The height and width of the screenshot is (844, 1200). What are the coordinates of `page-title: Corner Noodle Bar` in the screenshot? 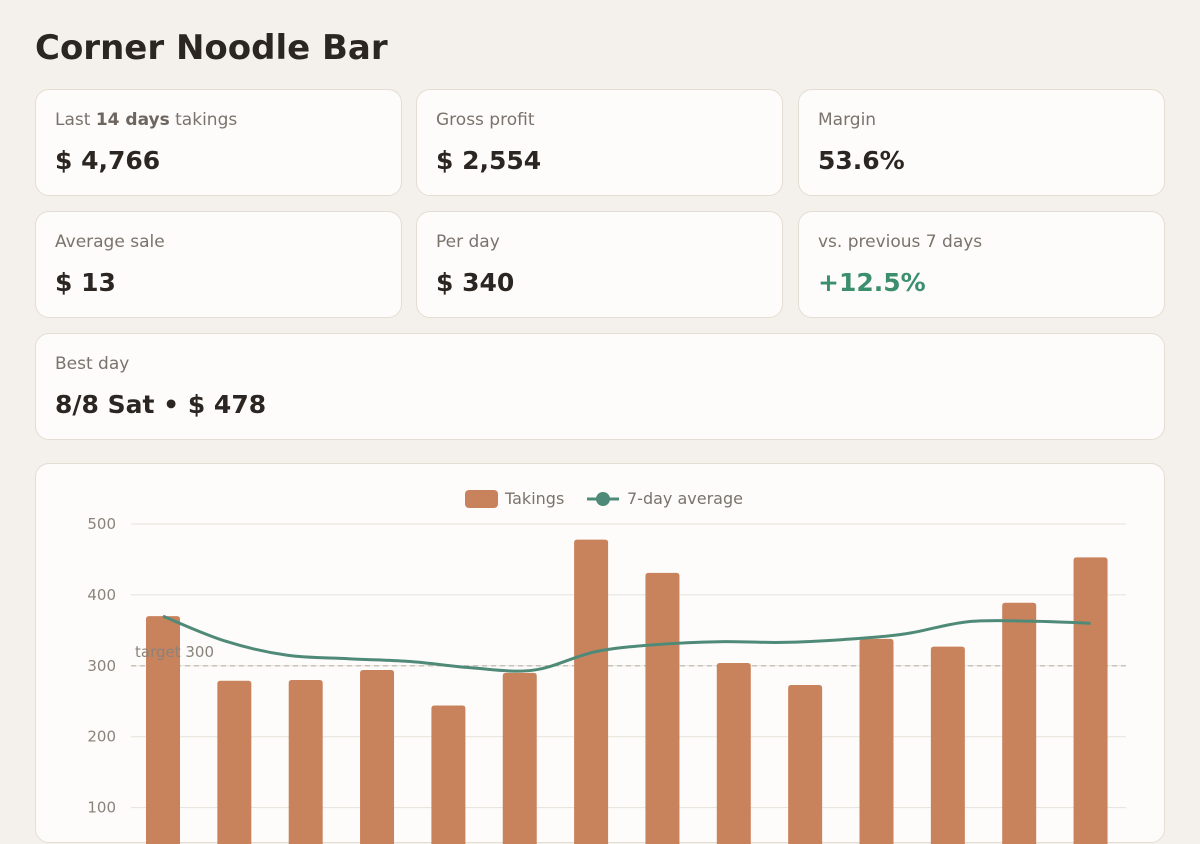 It's located at (211, 48).